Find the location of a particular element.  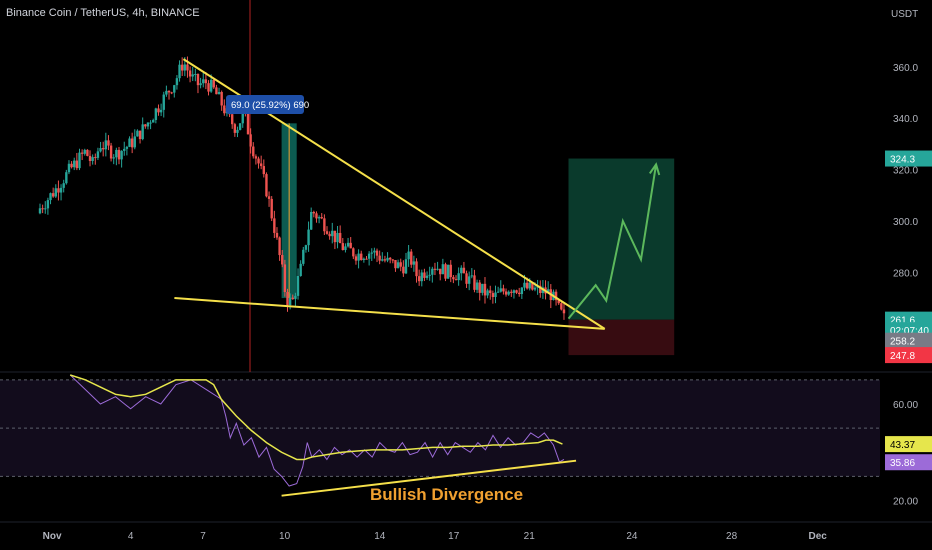

projection-path is located at coordinates (612, 242).